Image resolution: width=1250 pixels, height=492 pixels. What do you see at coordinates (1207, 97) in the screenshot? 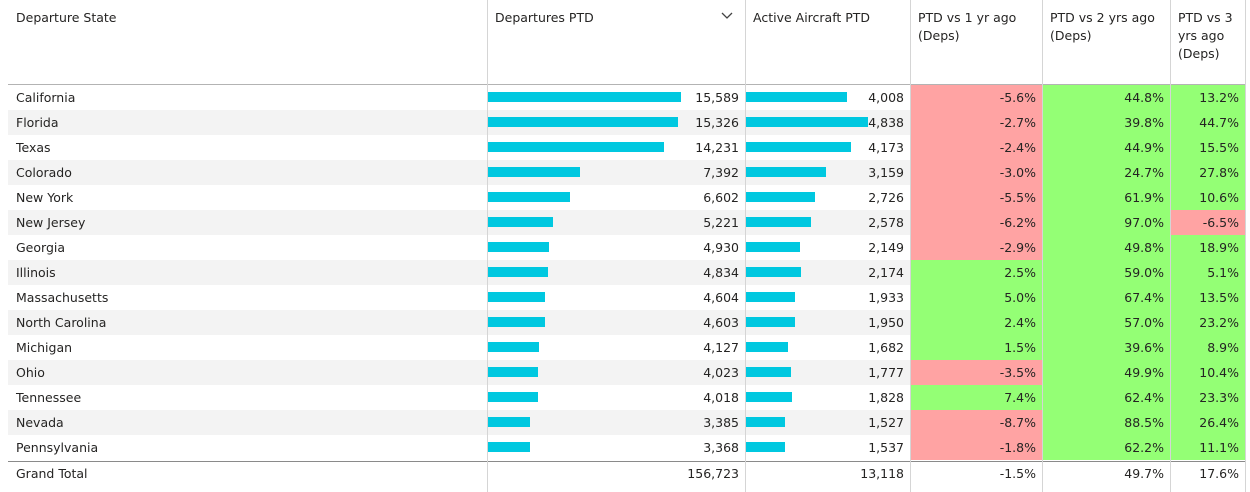
I see `vs3-change-cell: 13.2%` at bounding box center [1207, 97].